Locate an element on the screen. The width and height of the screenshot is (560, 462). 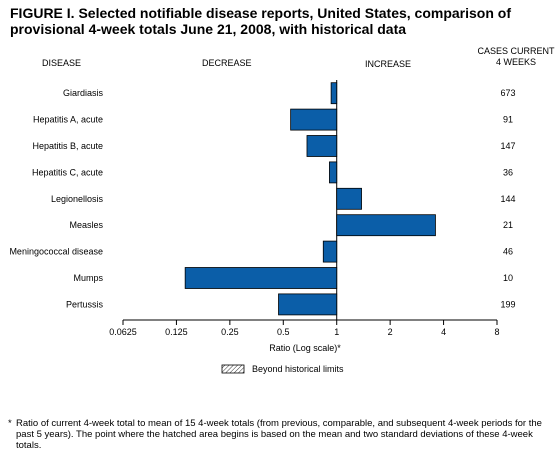
legend-swatch is located at coordinates (233, 369).